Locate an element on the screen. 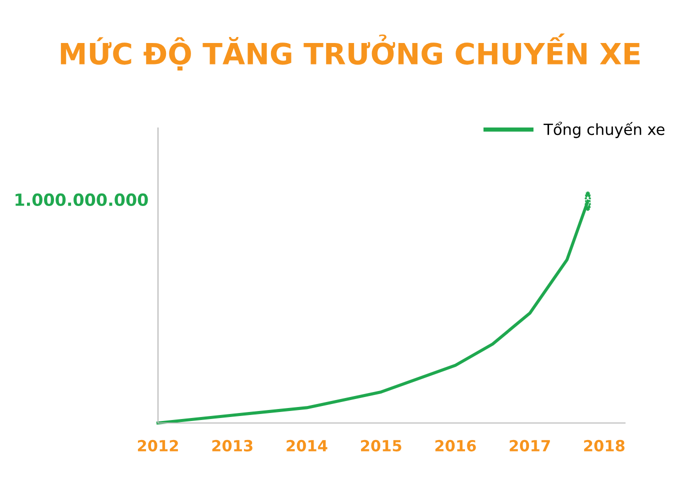 This screenshot has height=495, width=700. x-tick-label: 2012 is located at coordinates (158, 446).